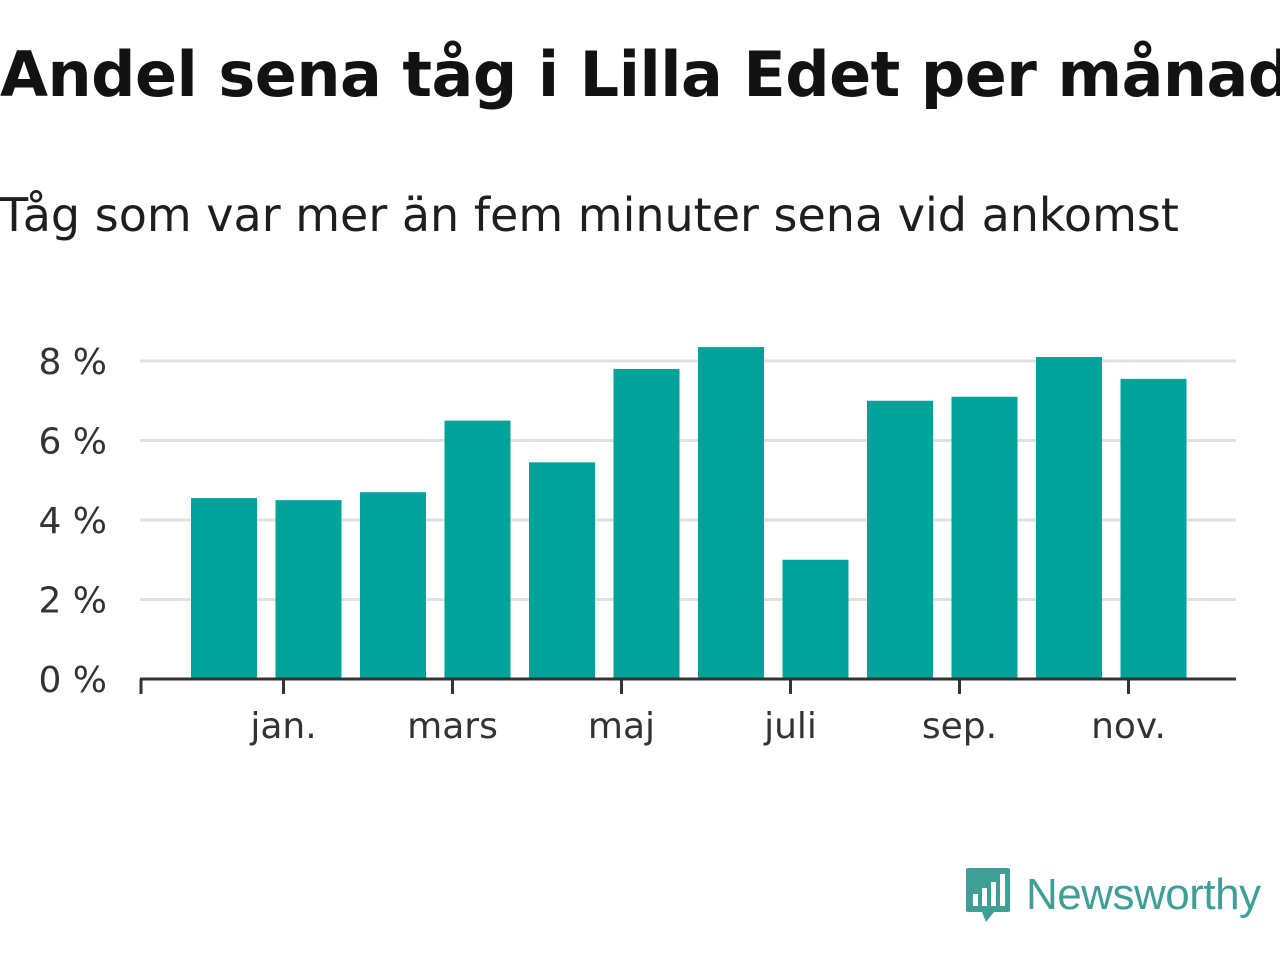 The width and height of the screenshot is (1280, 960). What do you see at coordinates (621, 726) in the screenshot?
I see `x-tick-label: maj` at bounding box center [621, 726].